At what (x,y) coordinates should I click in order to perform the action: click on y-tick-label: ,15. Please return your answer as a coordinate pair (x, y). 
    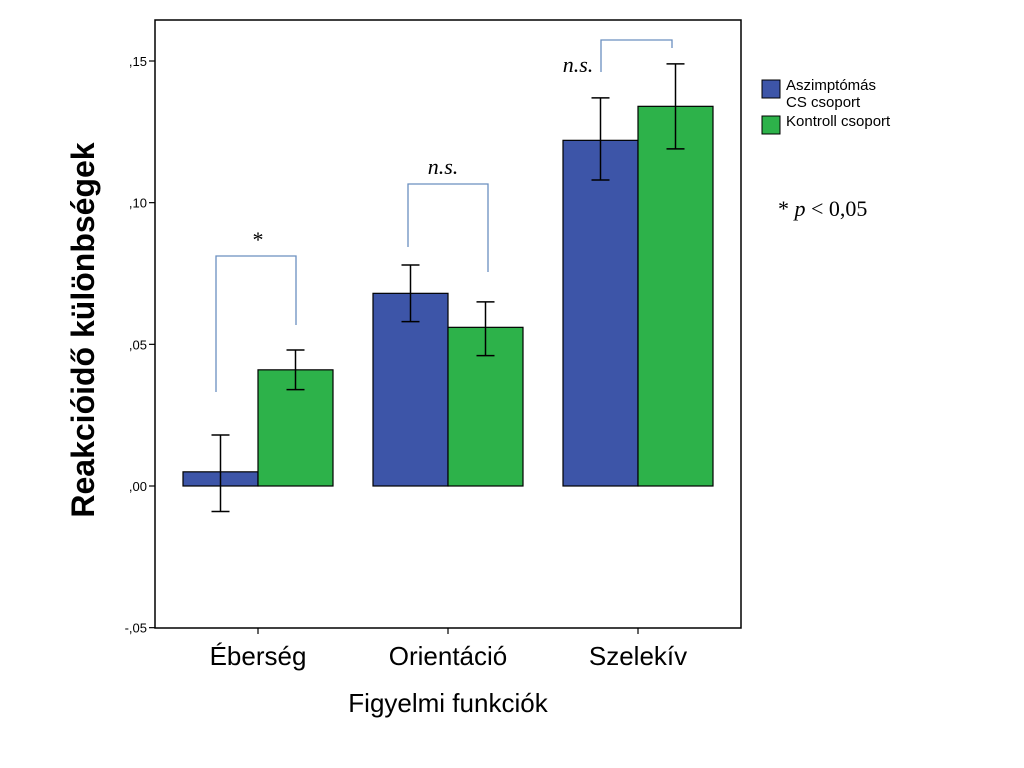
    Looking at the image, I should click on (138, 61).